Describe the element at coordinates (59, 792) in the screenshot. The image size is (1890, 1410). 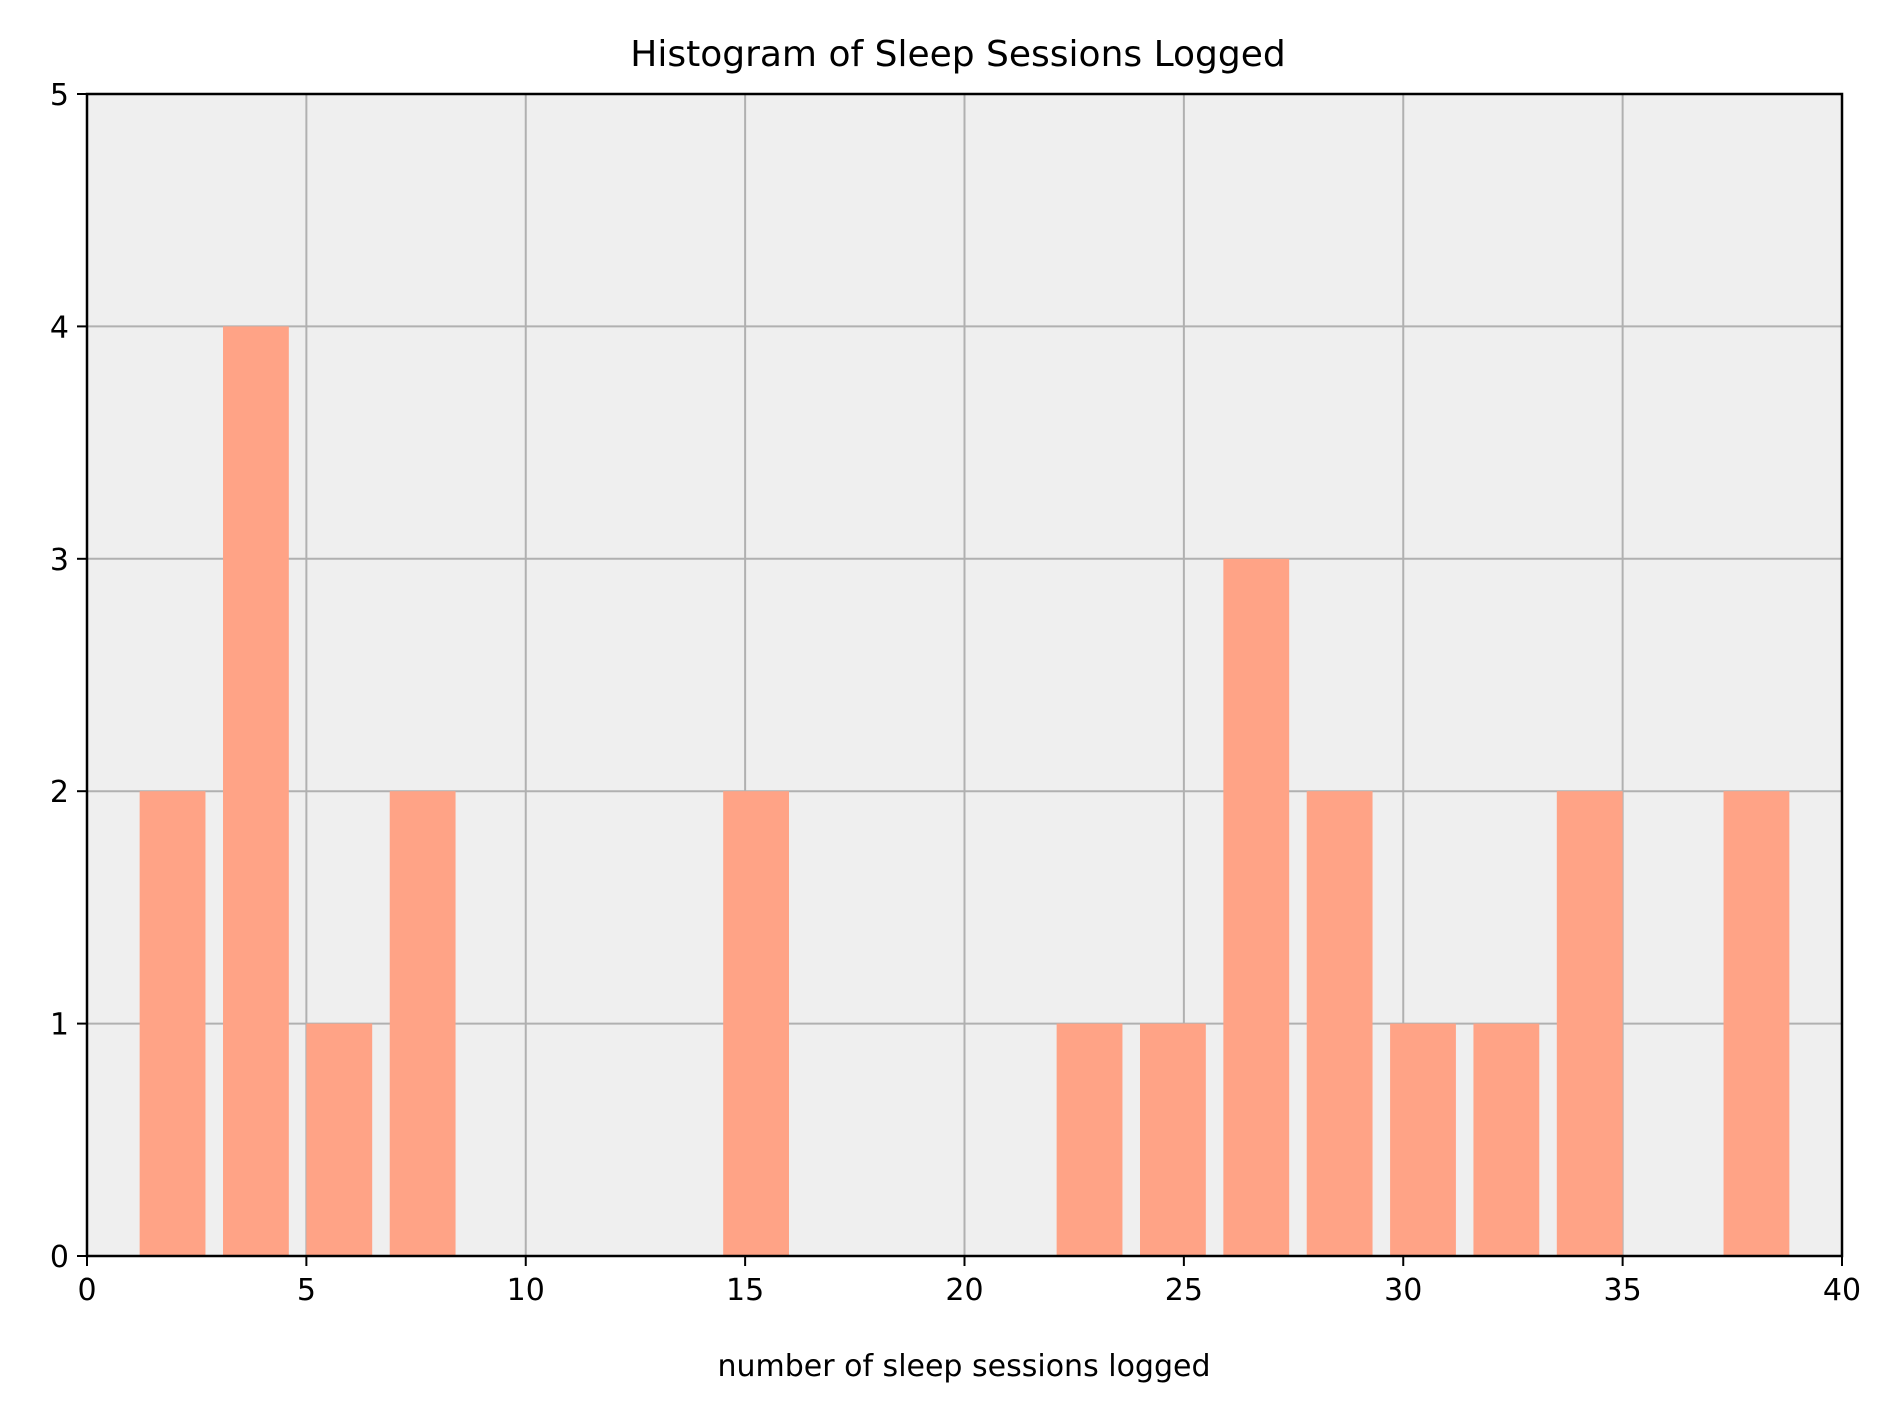
I see `y-tick-label: 2` at that location.